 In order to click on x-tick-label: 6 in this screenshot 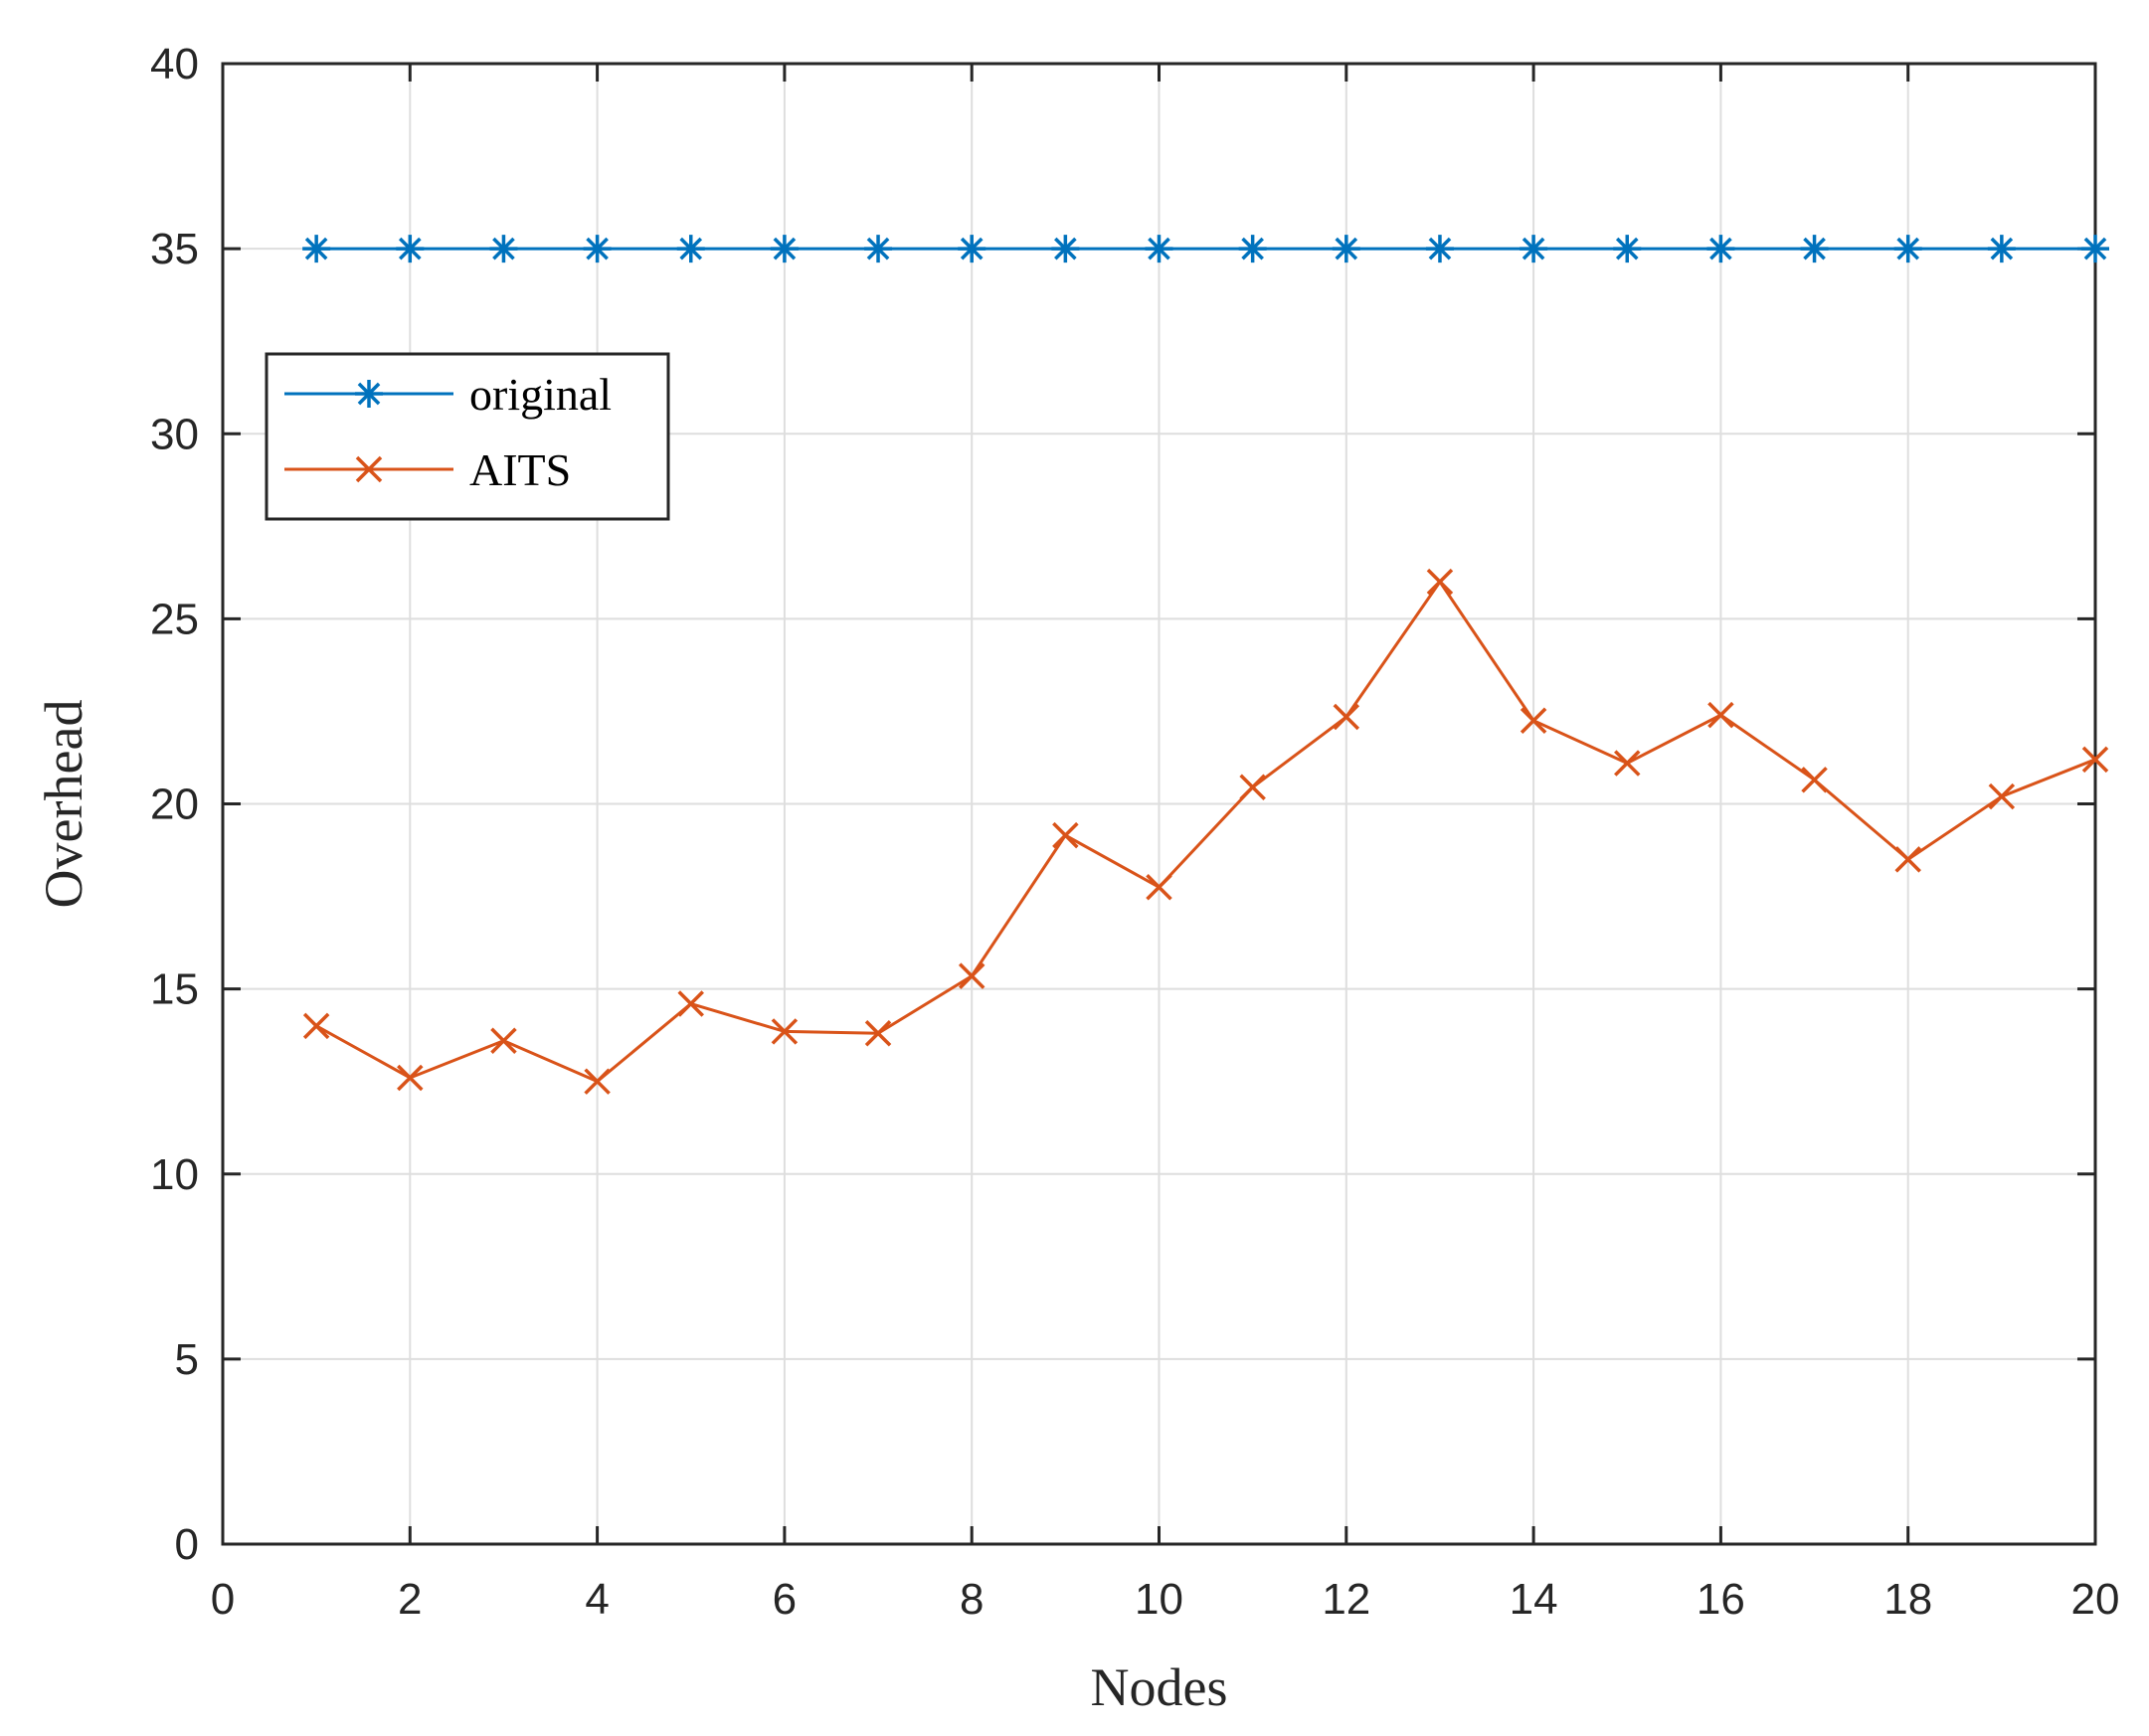, I will do `click(785, 1600)`.